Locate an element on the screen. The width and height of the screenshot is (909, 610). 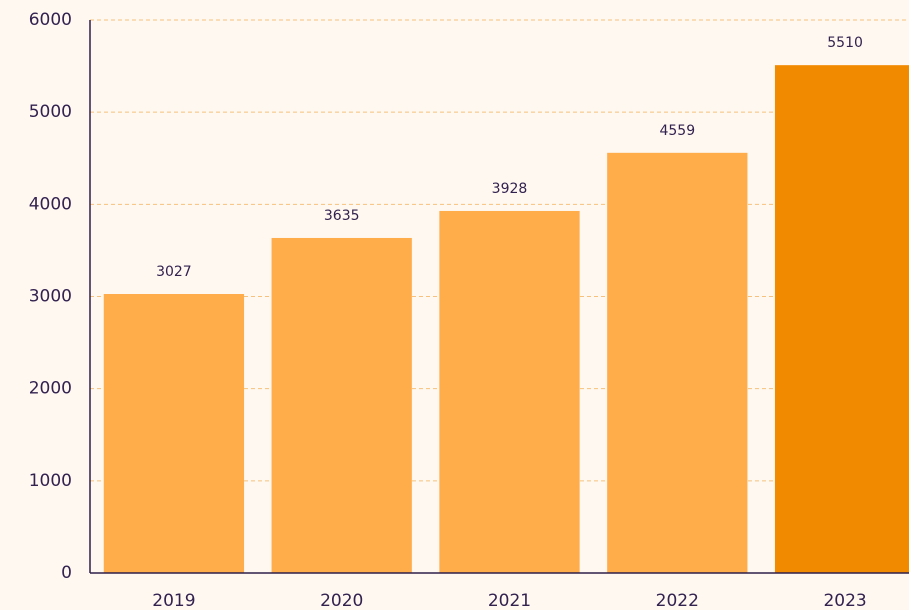
y-tick-label: 5000 is located at coordinates (50, 112).